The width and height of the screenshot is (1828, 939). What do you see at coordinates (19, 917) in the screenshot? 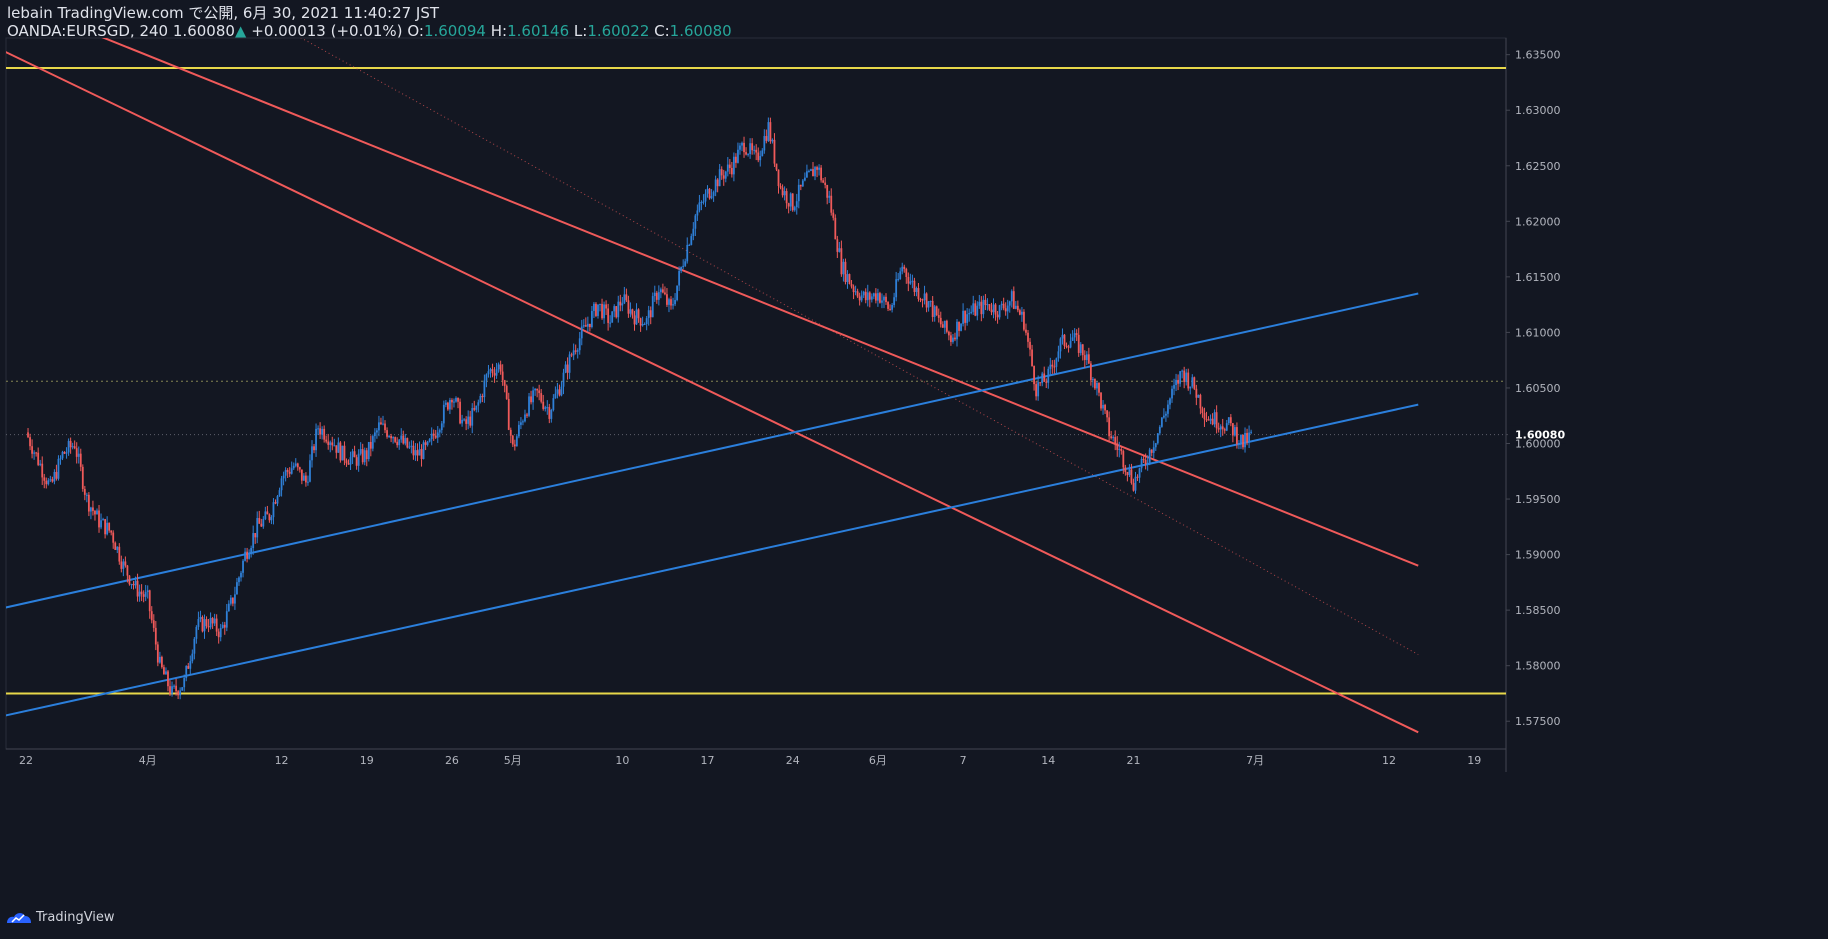
I see `tradingview-logo-icon` at bounding box center [19, 917].